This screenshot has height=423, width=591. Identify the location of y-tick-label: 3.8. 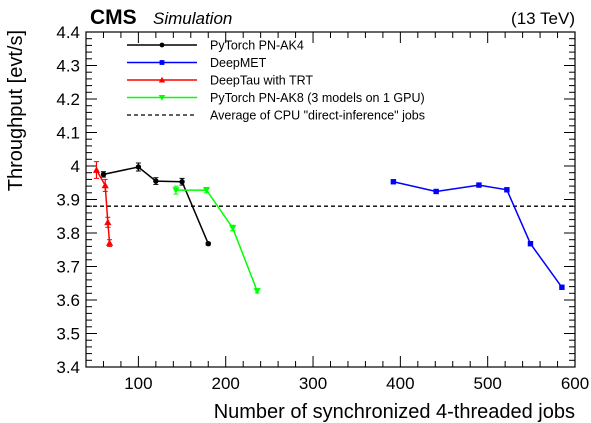
(68, 233).